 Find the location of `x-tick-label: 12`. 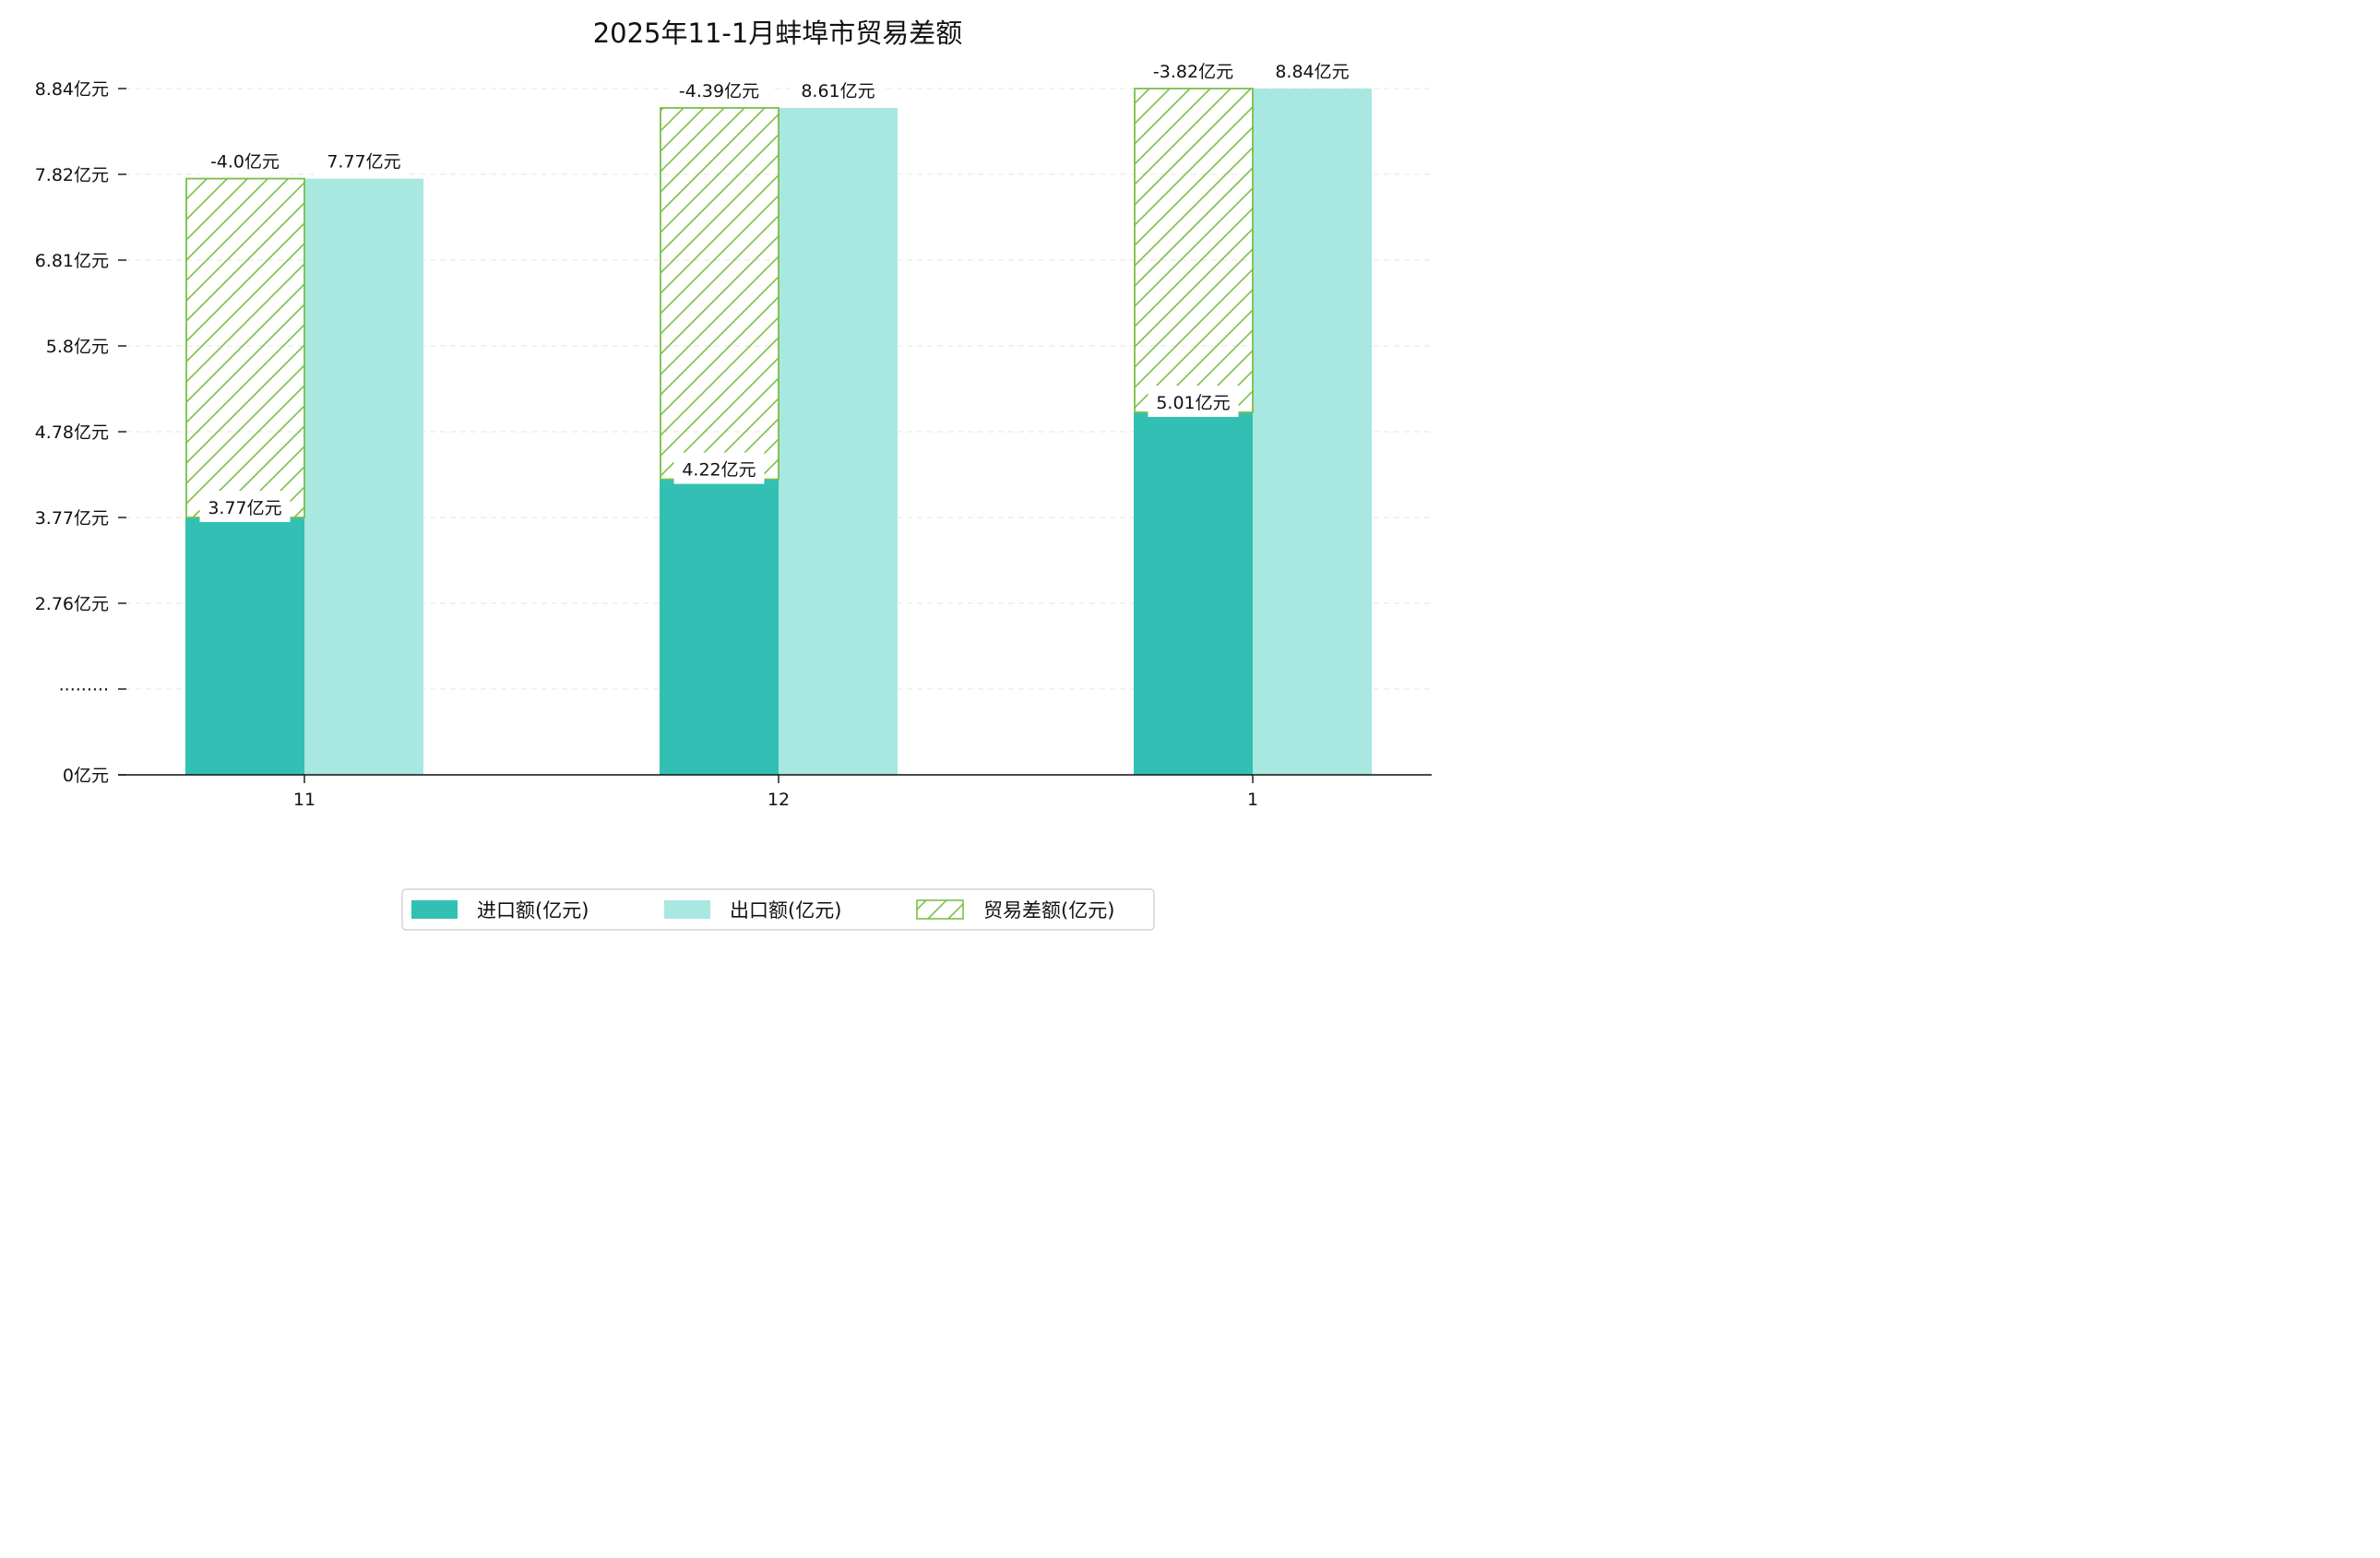

x-tick-label: 12 is located at coordinates (779, 800).